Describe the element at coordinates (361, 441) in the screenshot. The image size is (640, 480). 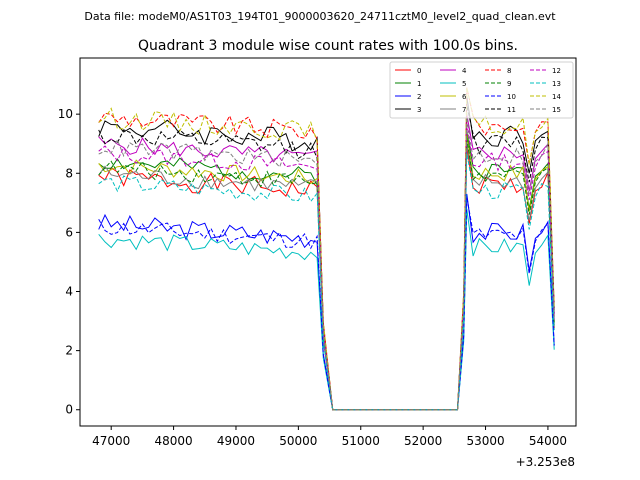
I see `x-tick-label: 51000` at that location.